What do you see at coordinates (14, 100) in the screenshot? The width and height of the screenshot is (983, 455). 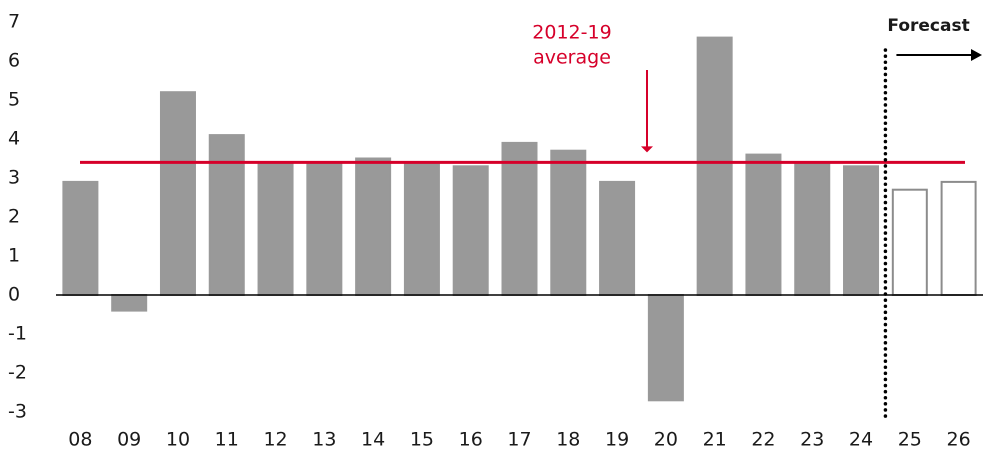 I see `y-tick-label: 5` at bounding box center [14, 100].